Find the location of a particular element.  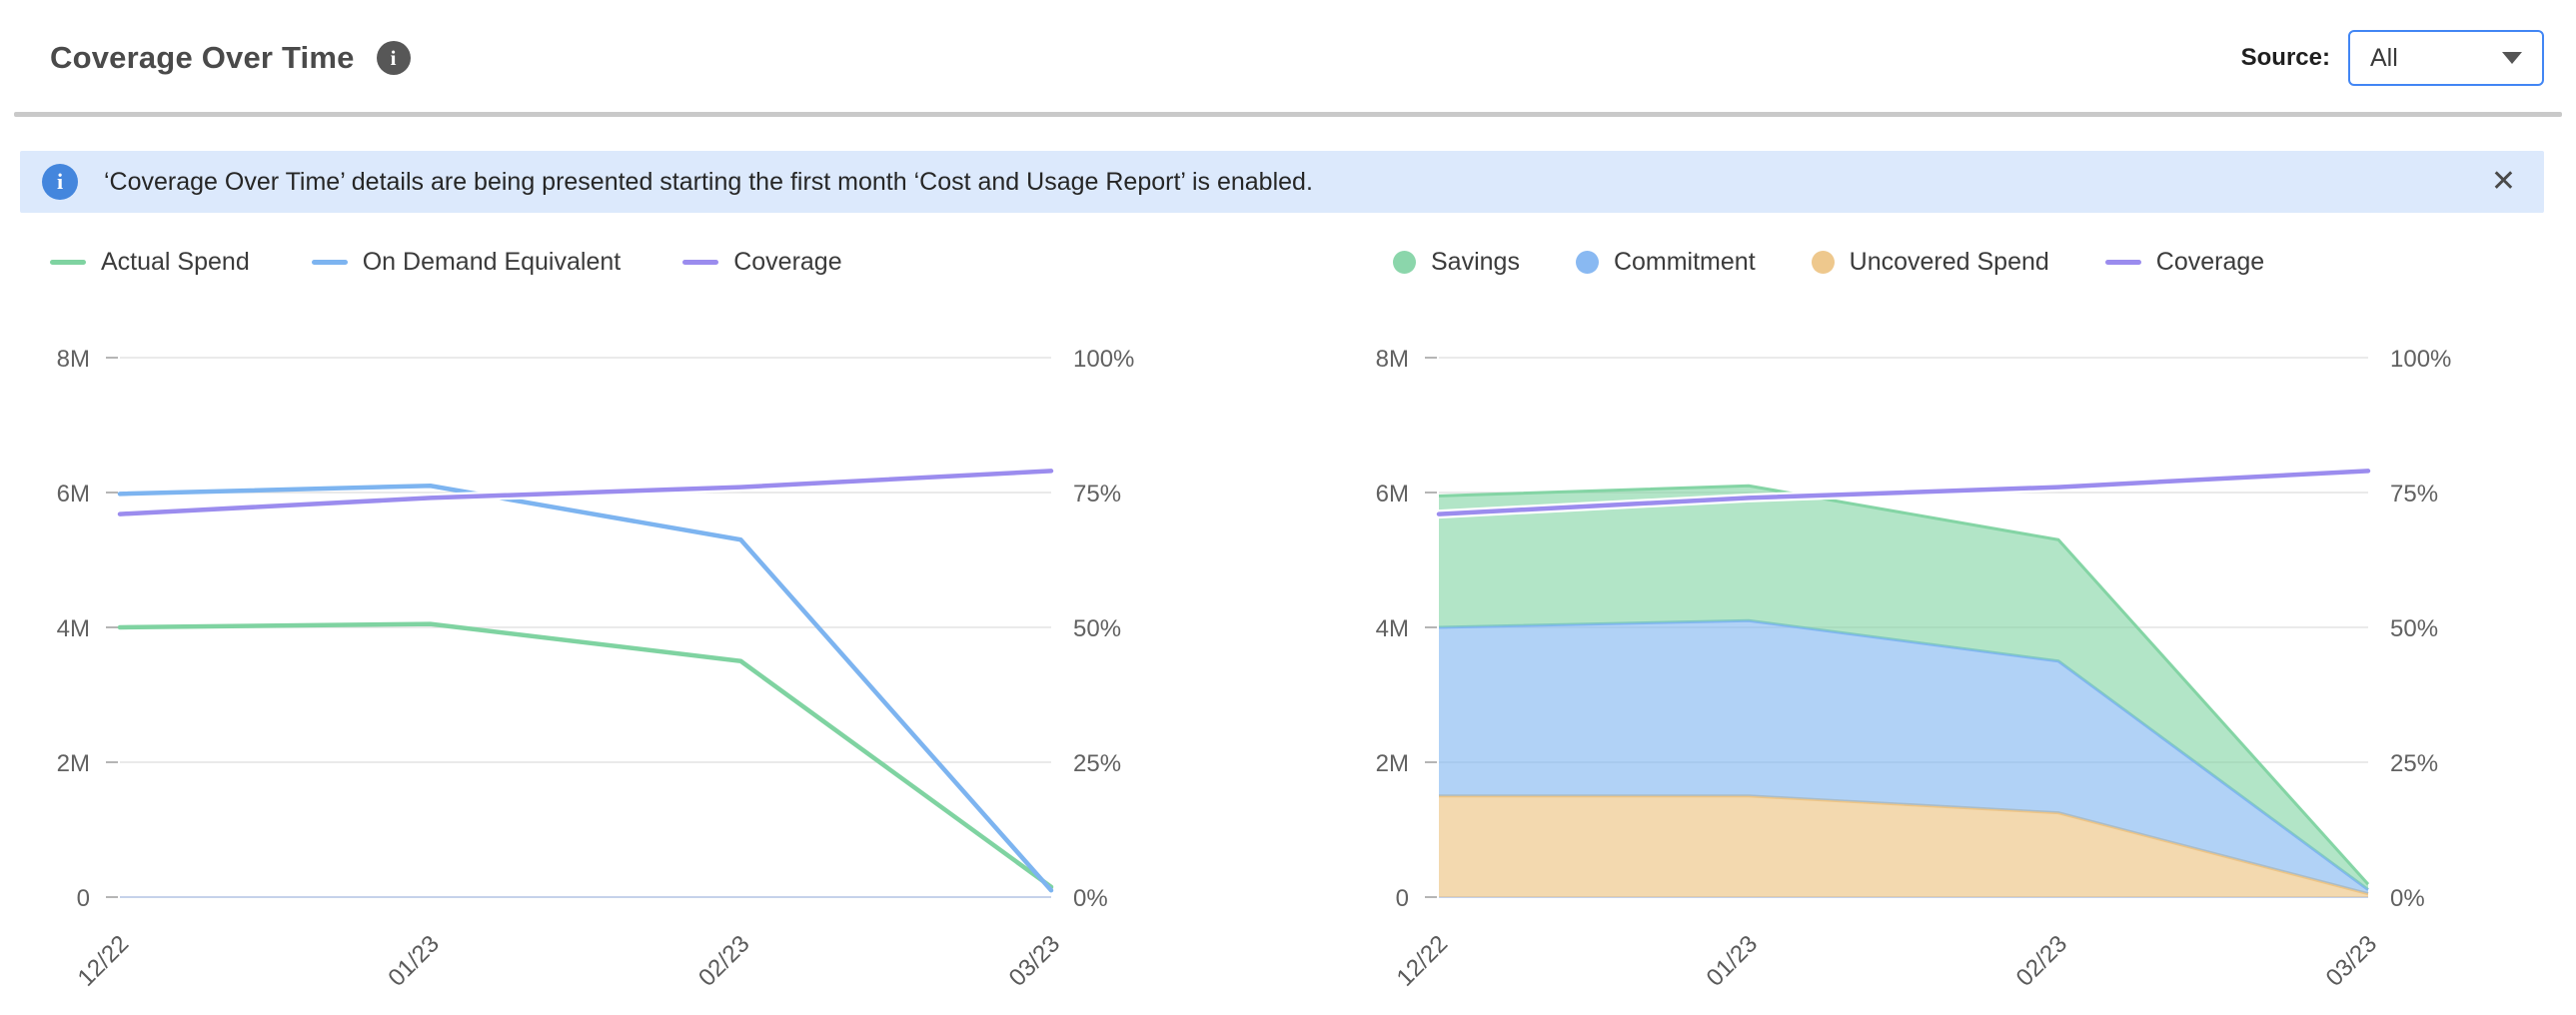

banner-info-icon-glyph: i is located at coordinates (60, 182).